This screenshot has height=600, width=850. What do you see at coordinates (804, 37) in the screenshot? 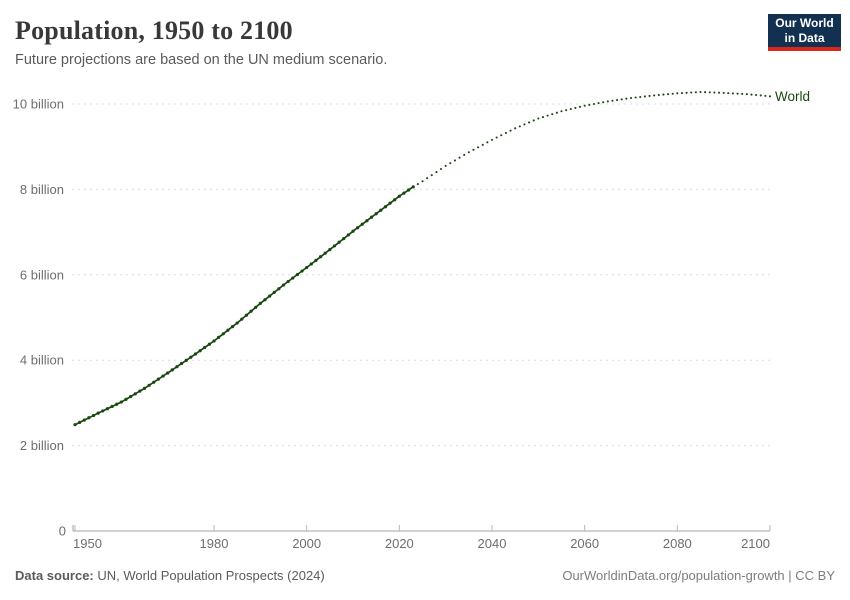
I see `owid-logo-line2: in Data` at bounding box center [804, 37].